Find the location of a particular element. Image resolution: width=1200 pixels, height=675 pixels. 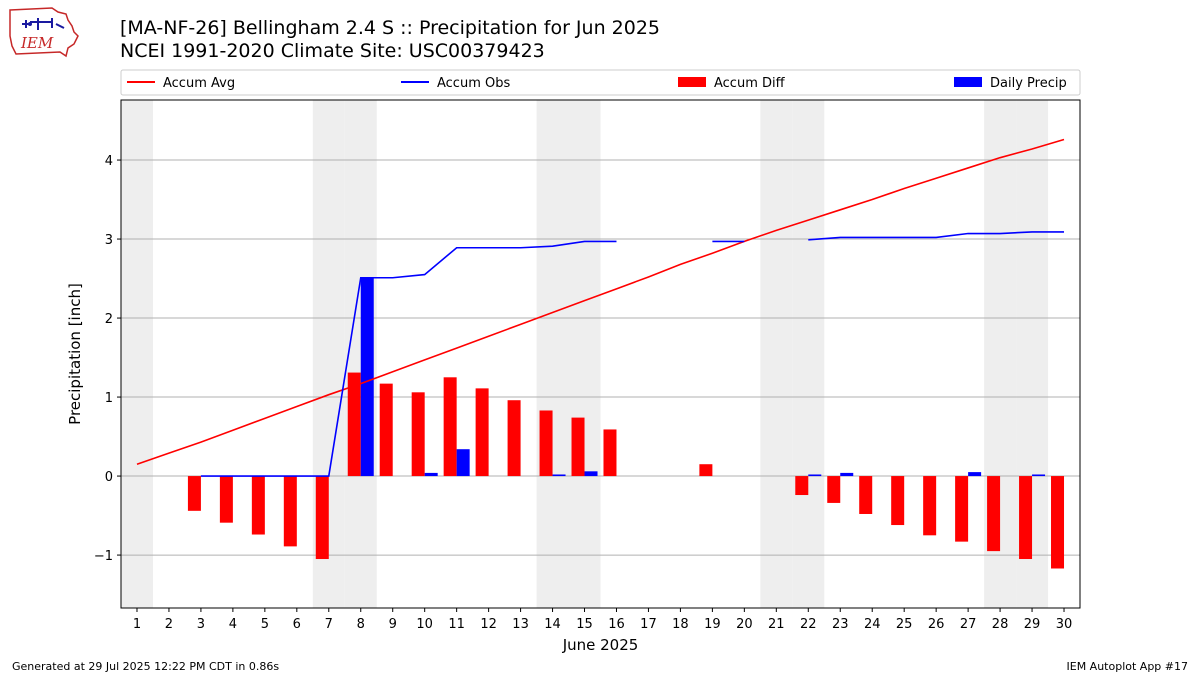

x-tick-label: 19 is located at coordinates (712, 624).